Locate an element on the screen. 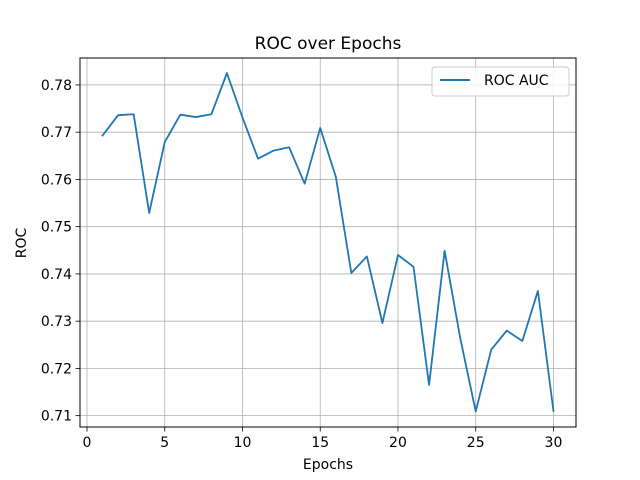 This screenshot has height=480, width=640. x-tick-label: 15 is located at coordinates (320, 443).